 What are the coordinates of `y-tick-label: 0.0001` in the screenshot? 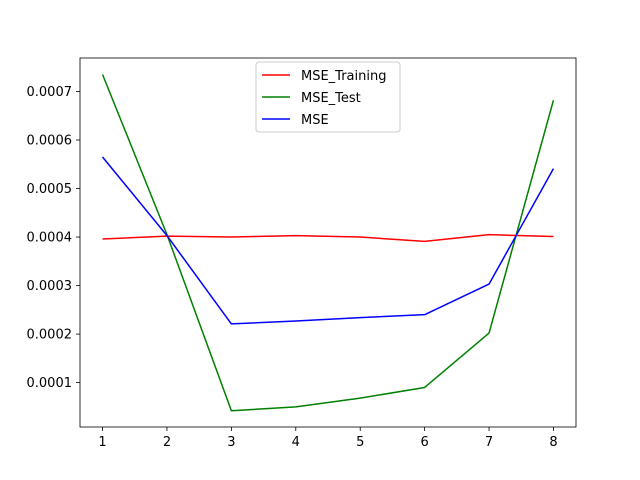 It's located at (50, 383).